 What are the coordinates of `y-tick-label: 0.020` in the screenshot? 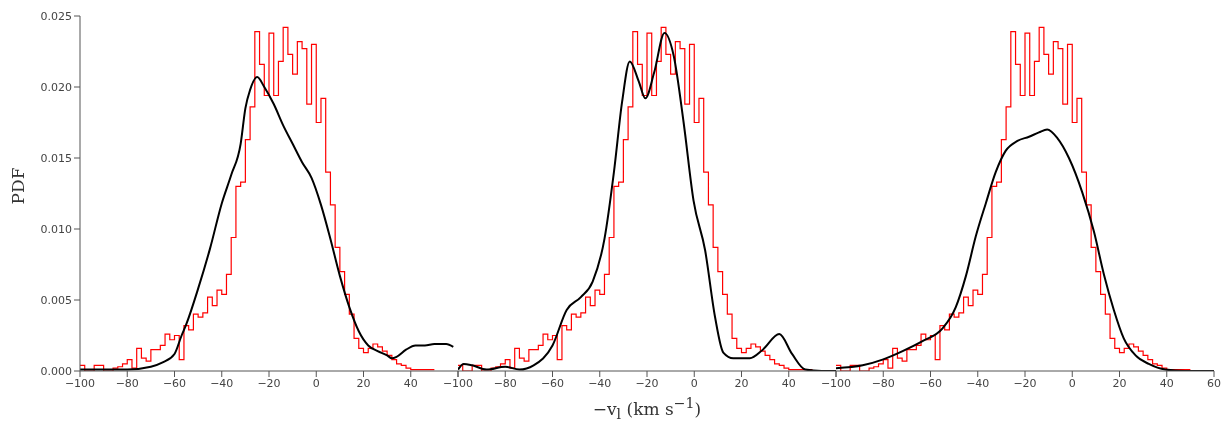 It's located at (56, 87).